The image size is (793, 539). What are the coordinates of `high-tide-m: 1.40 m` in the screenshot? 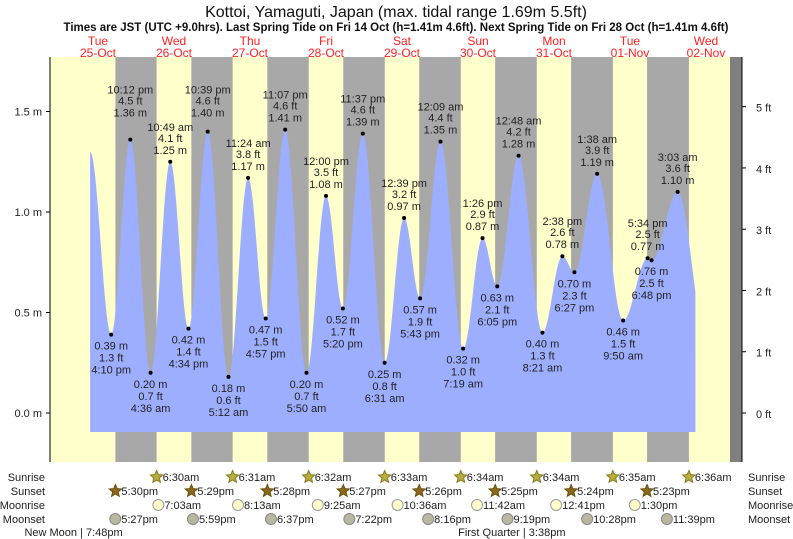 It's located at (208, 114).